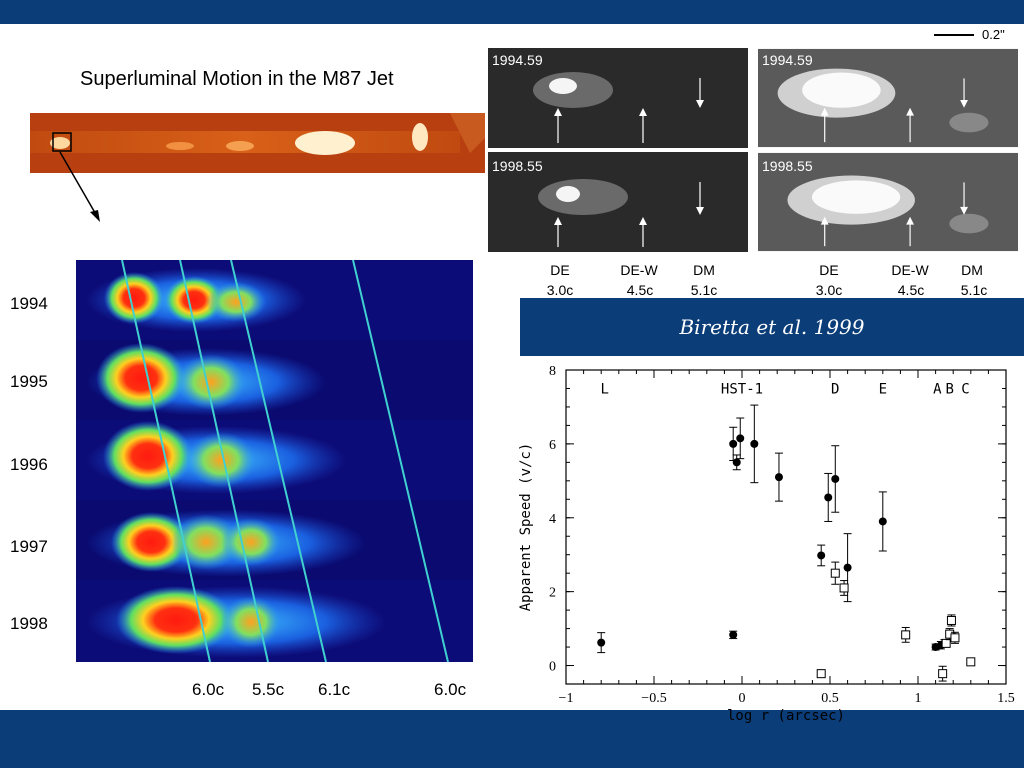 The height and width of the screenshot is (768, 1024). What do you see at coordinates (79, 186) in the screenshot?
I see `zoom-arrow-icon` at bounding box center [79, 186].